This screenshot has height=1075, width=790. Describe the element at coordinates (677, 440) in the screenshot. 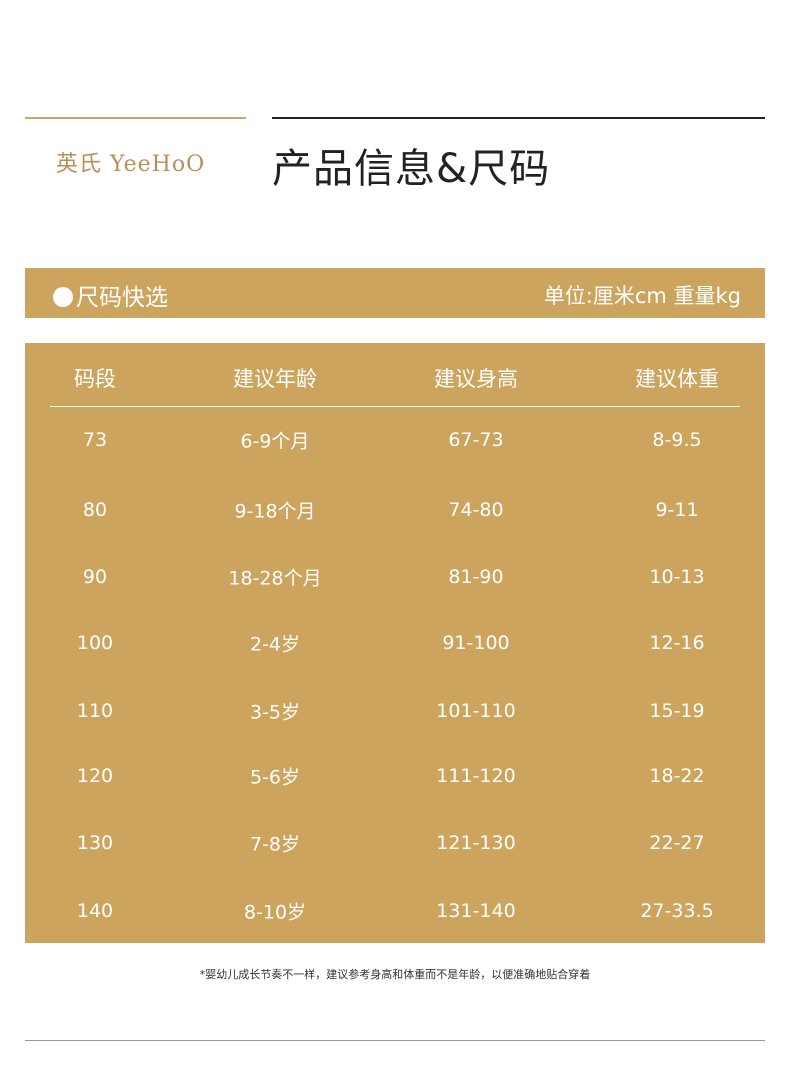

I see `table-cell: 8-9.5` at that location.